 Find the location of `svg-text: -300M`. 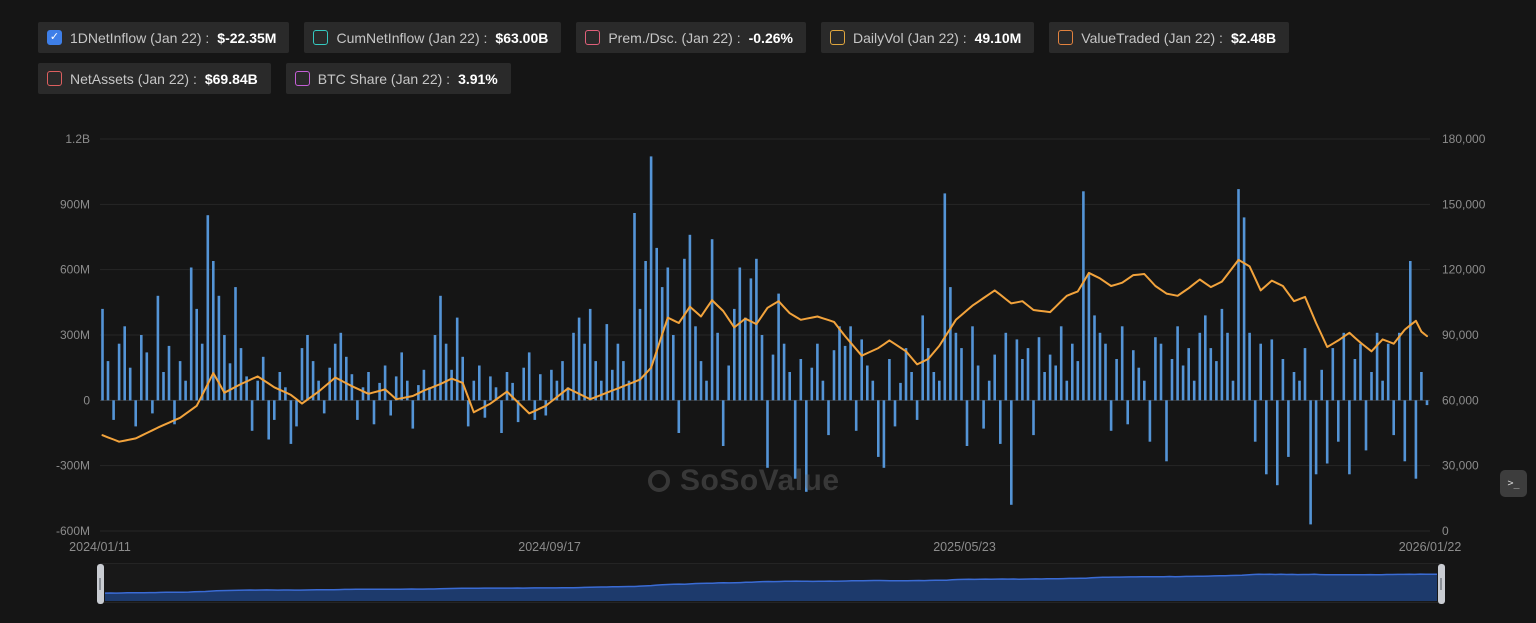

svg-text: -300M is located at coordinates (73, 466).